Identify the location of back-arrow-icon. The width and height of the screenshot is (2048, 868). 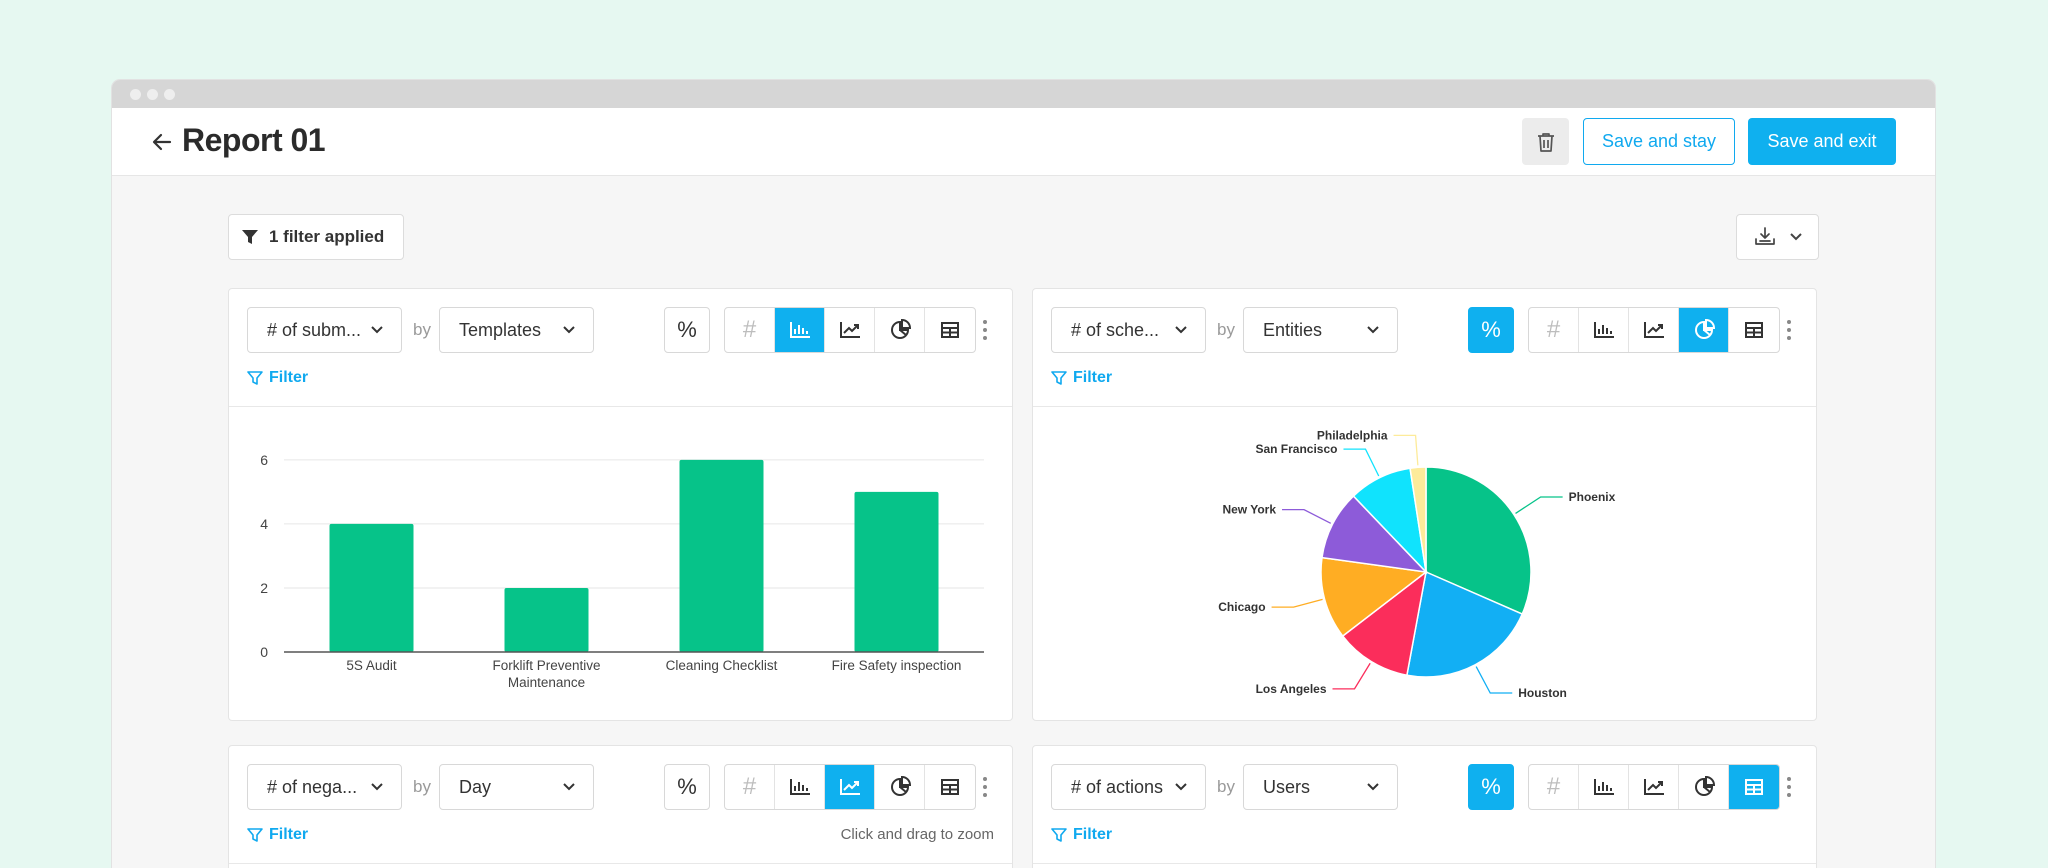
(162, 142).